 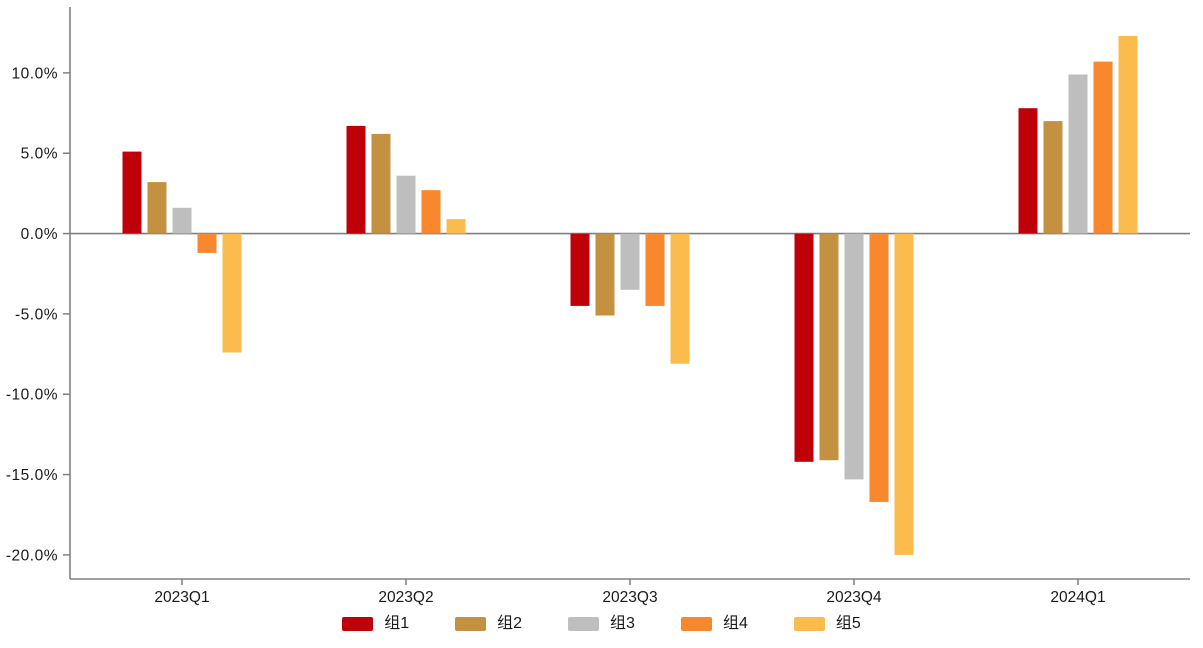 What do you see at coordinates (358, 624) in the screenshot?
I see `legend-swatch-组1` at bounding box center [358, 624].